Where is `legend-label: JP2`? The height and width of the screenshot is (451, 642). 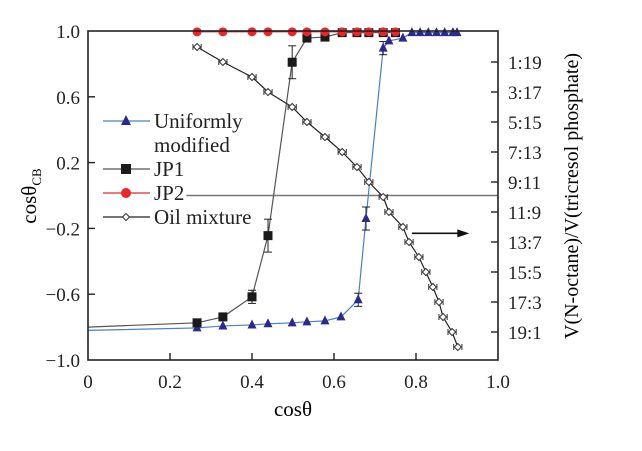
legend-label: JP2 is located at coordinates (169, 193).